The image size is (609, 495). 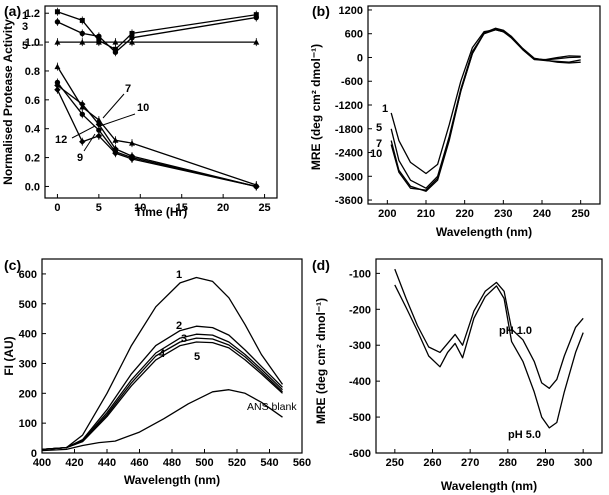 I want to click on panel-c-y-axis-title: FI (AU), so click(x=9, y=355).